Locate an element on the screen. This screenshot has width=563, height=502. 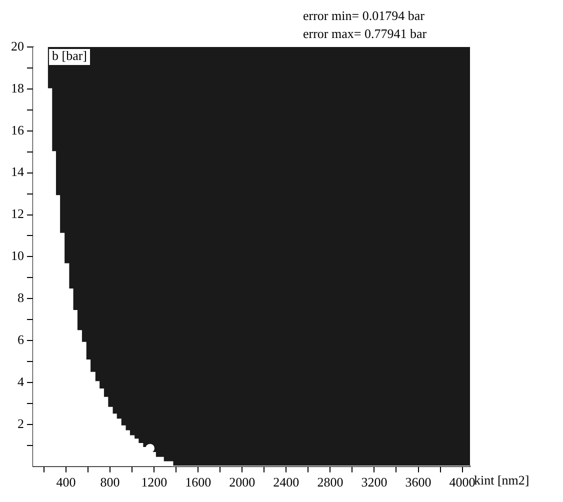
x-tick-label: 3200 is located at coordinates (374, 482).